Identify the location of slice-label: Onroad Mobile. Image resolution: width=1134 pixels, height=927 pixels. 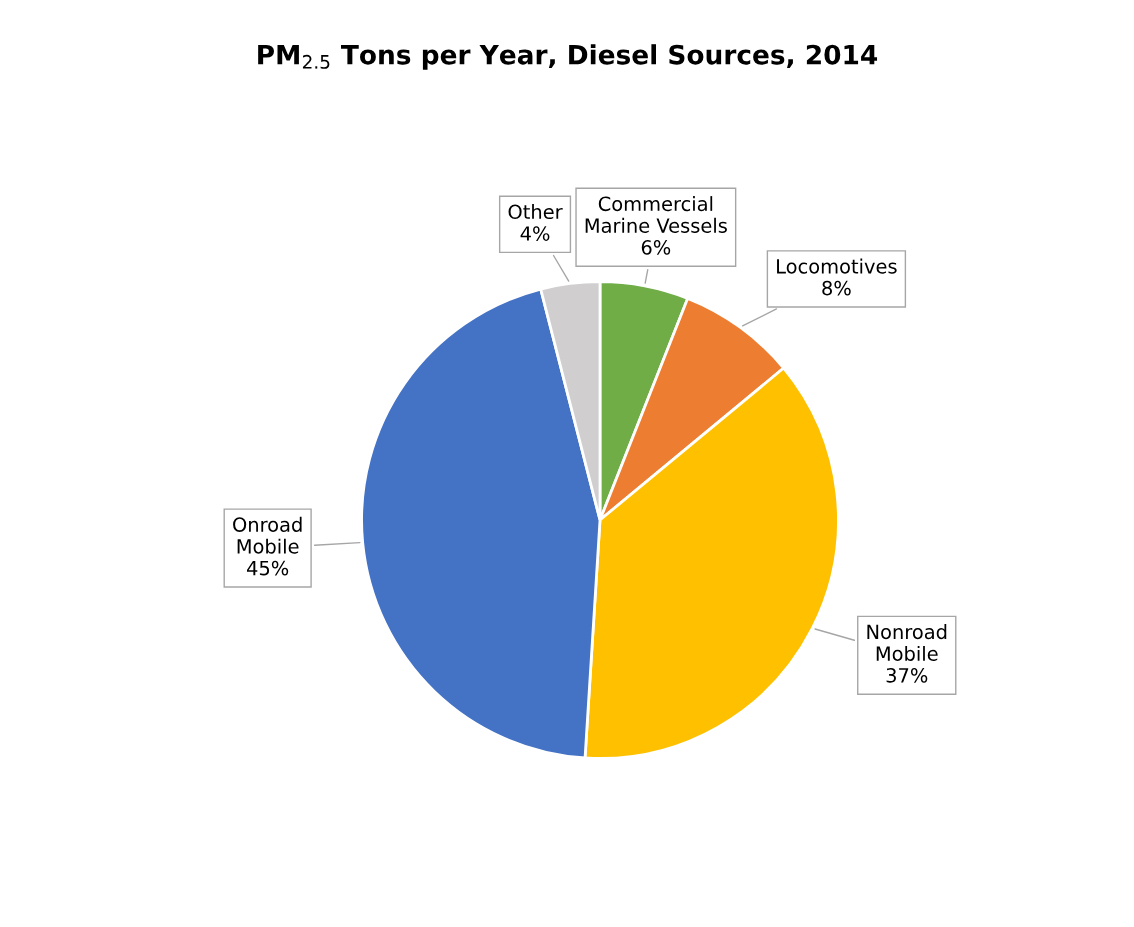
(267, 535).